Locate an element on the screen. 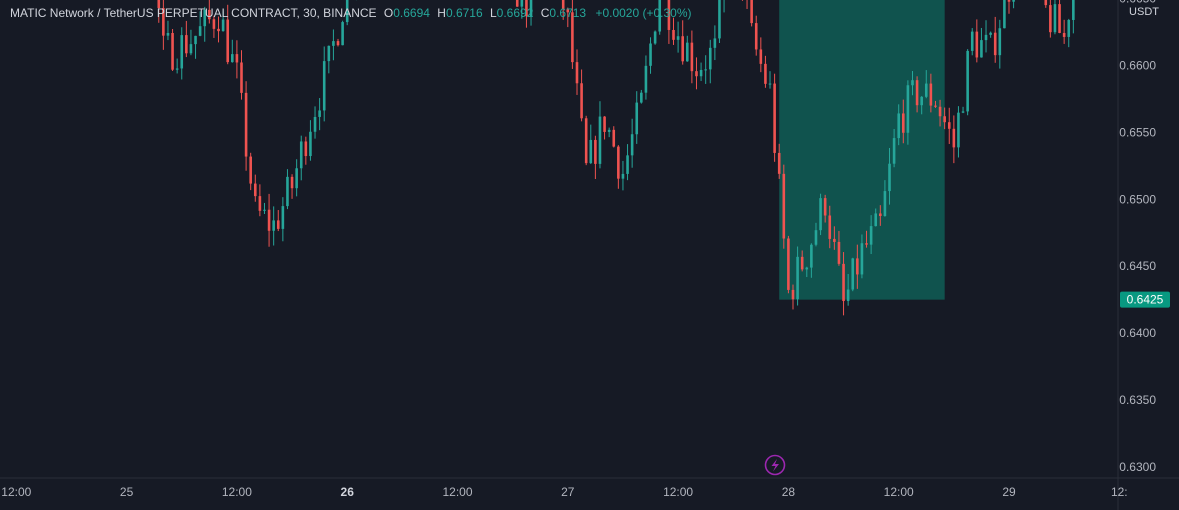 Image resolution: width=1179 pixels, height=510 pixels. time-tick-label: 26 is located at coordinates (348, 492).